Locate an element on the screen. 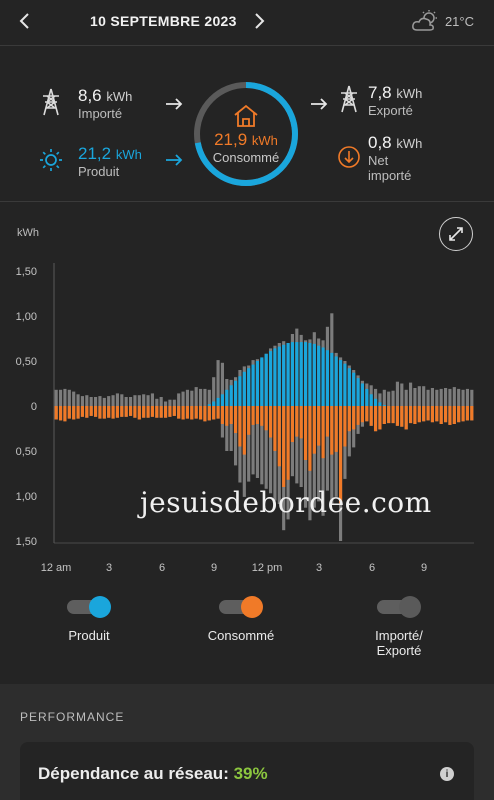 This screenshot has width=494, height=800. net-imported-stat: 0,8 kWh Net importé is located at coordinates (378, 158).